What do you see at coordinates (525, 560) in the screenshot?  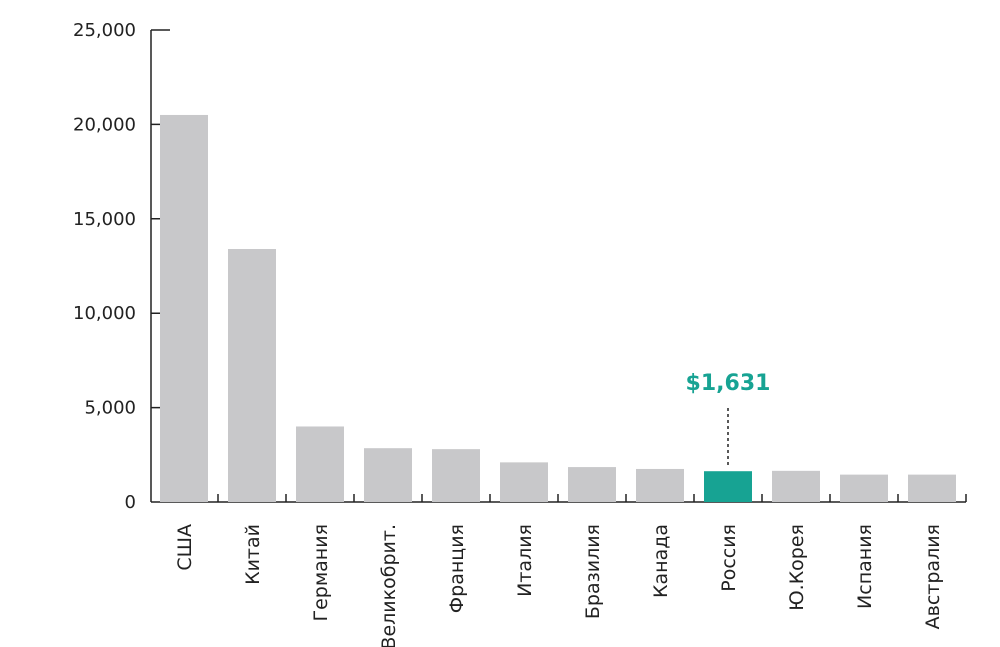 I see `category-label: Италия` at bounding box center [525, 560].